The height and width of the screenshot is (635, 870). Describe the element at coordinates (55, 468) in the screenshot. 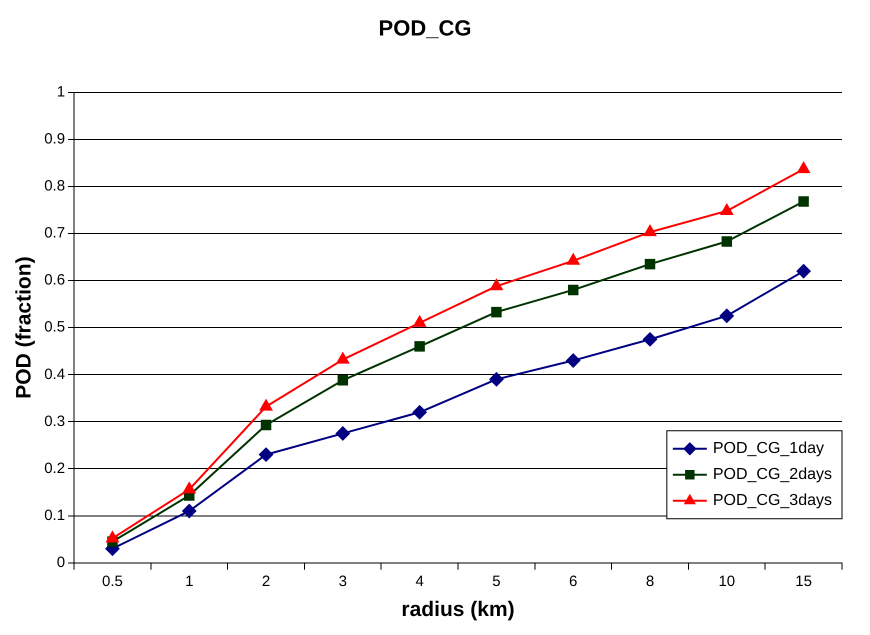

I see `y-tick-label: 0.2` at that location.